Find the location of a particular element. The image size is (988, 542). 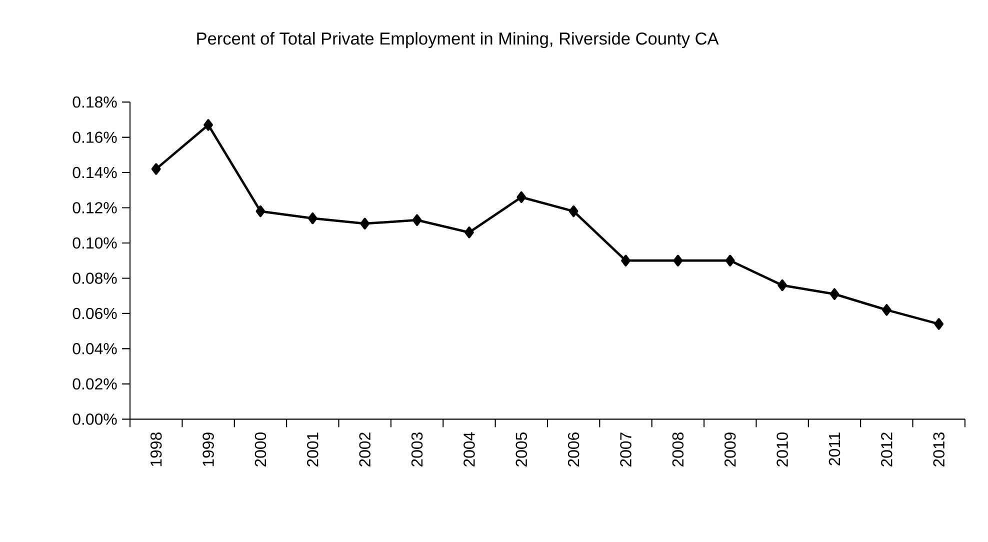

x-tick-label: 2008 is located at coordinates (678, 449).